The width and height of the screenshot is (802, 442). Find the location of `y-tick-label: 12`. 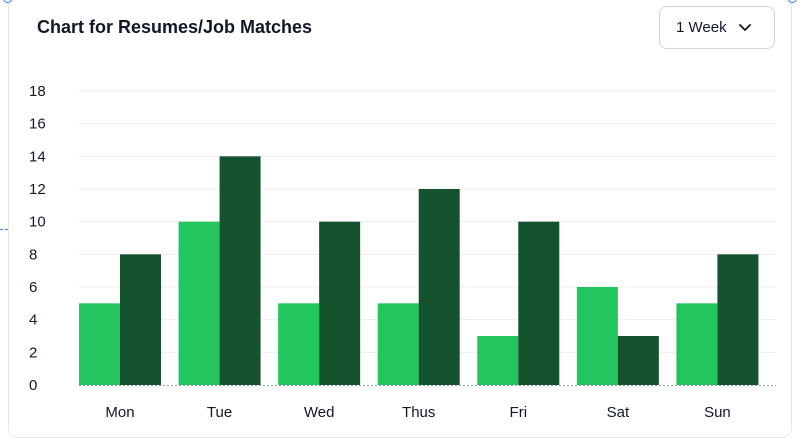

y-tick-label: 12 is located at coordinates (37, 189).